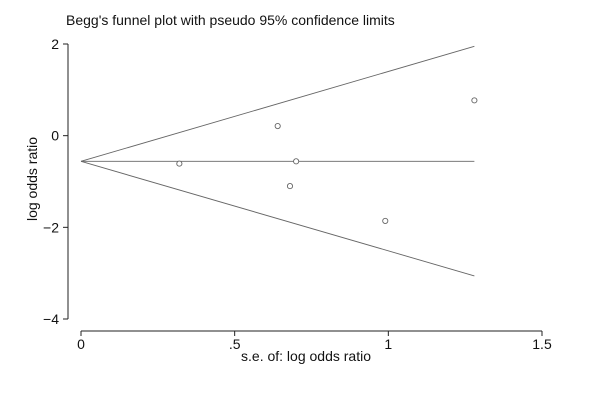 This screenshot has width=600, height=406. I want to click on x-tick-label: 1, so click(388, 344).